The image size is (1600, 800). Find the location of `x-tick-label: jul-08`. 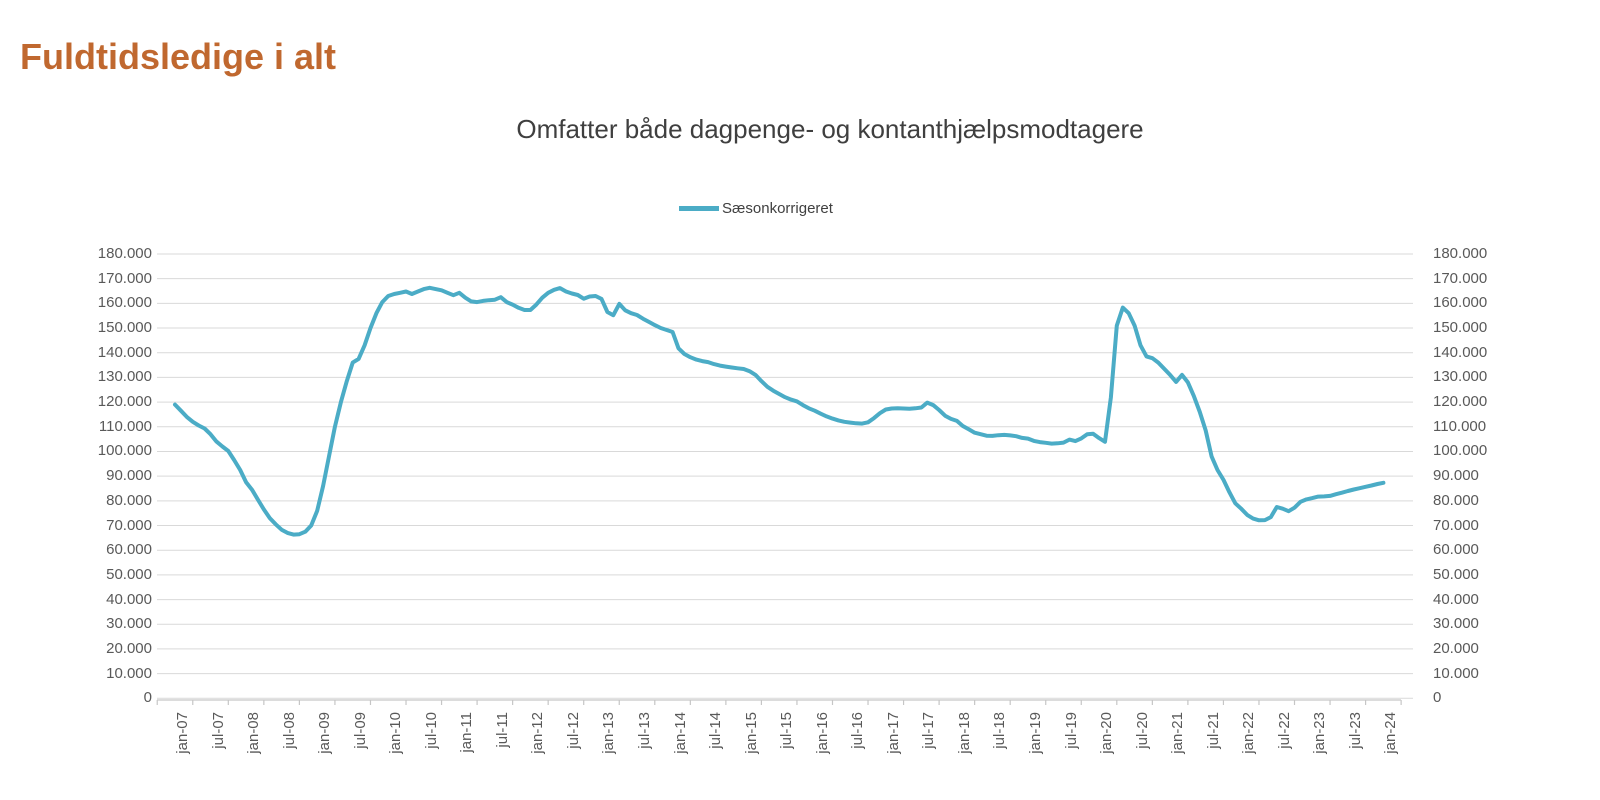

x-tick-label: jul-08 is located at coordinates (289, 730).